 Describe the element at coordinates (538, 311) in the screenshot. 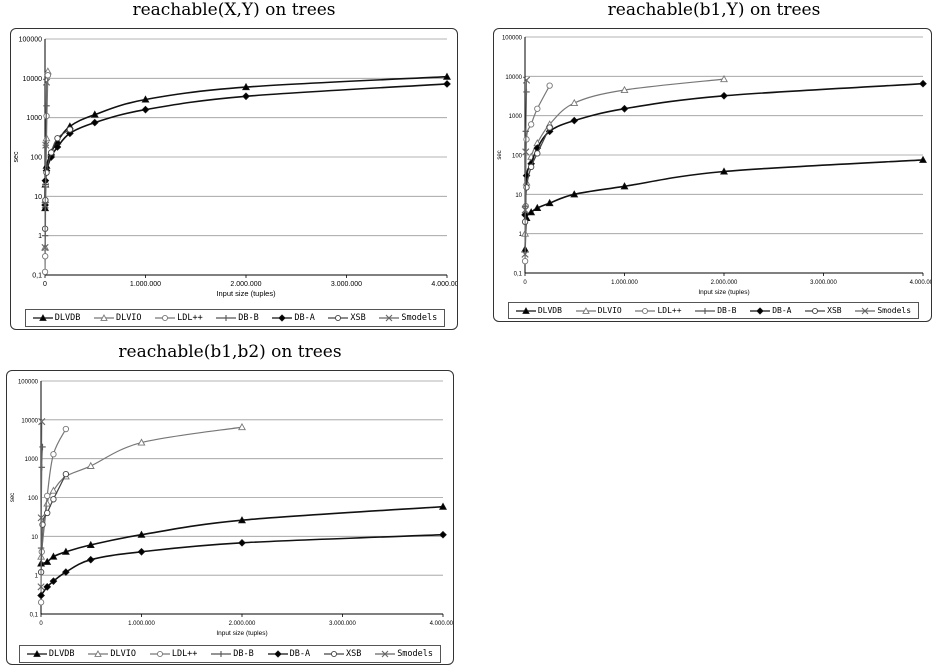

I see `legend-item-dlvdb: DLVDB` at that location.